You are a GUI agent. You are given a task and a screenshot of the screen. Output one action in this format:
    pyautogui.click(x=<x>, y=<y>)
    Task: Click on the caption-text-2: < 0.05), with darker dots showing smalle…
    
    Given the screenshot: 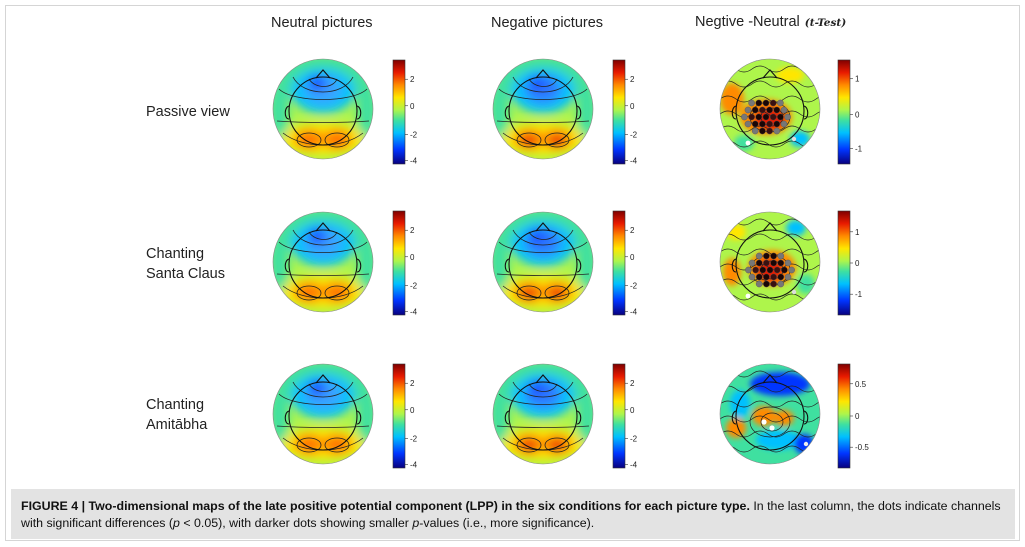 What is the action you would take?
    pyautogui.click(x=296, y=523)
    